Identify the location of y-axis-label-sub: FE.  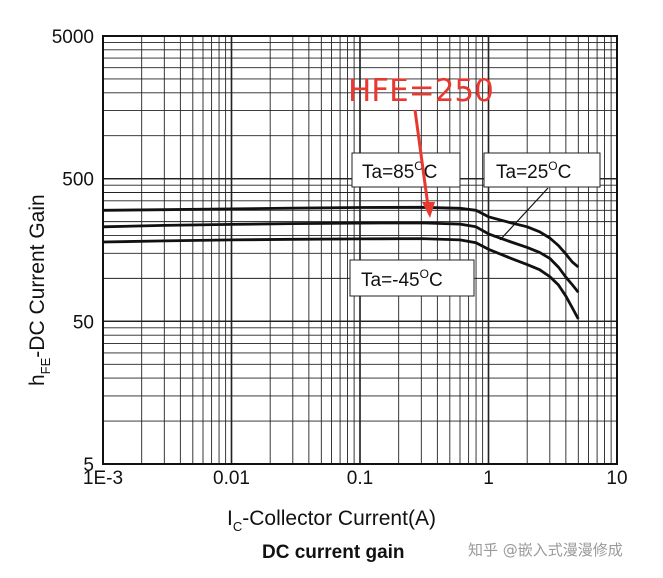
(45, 365).